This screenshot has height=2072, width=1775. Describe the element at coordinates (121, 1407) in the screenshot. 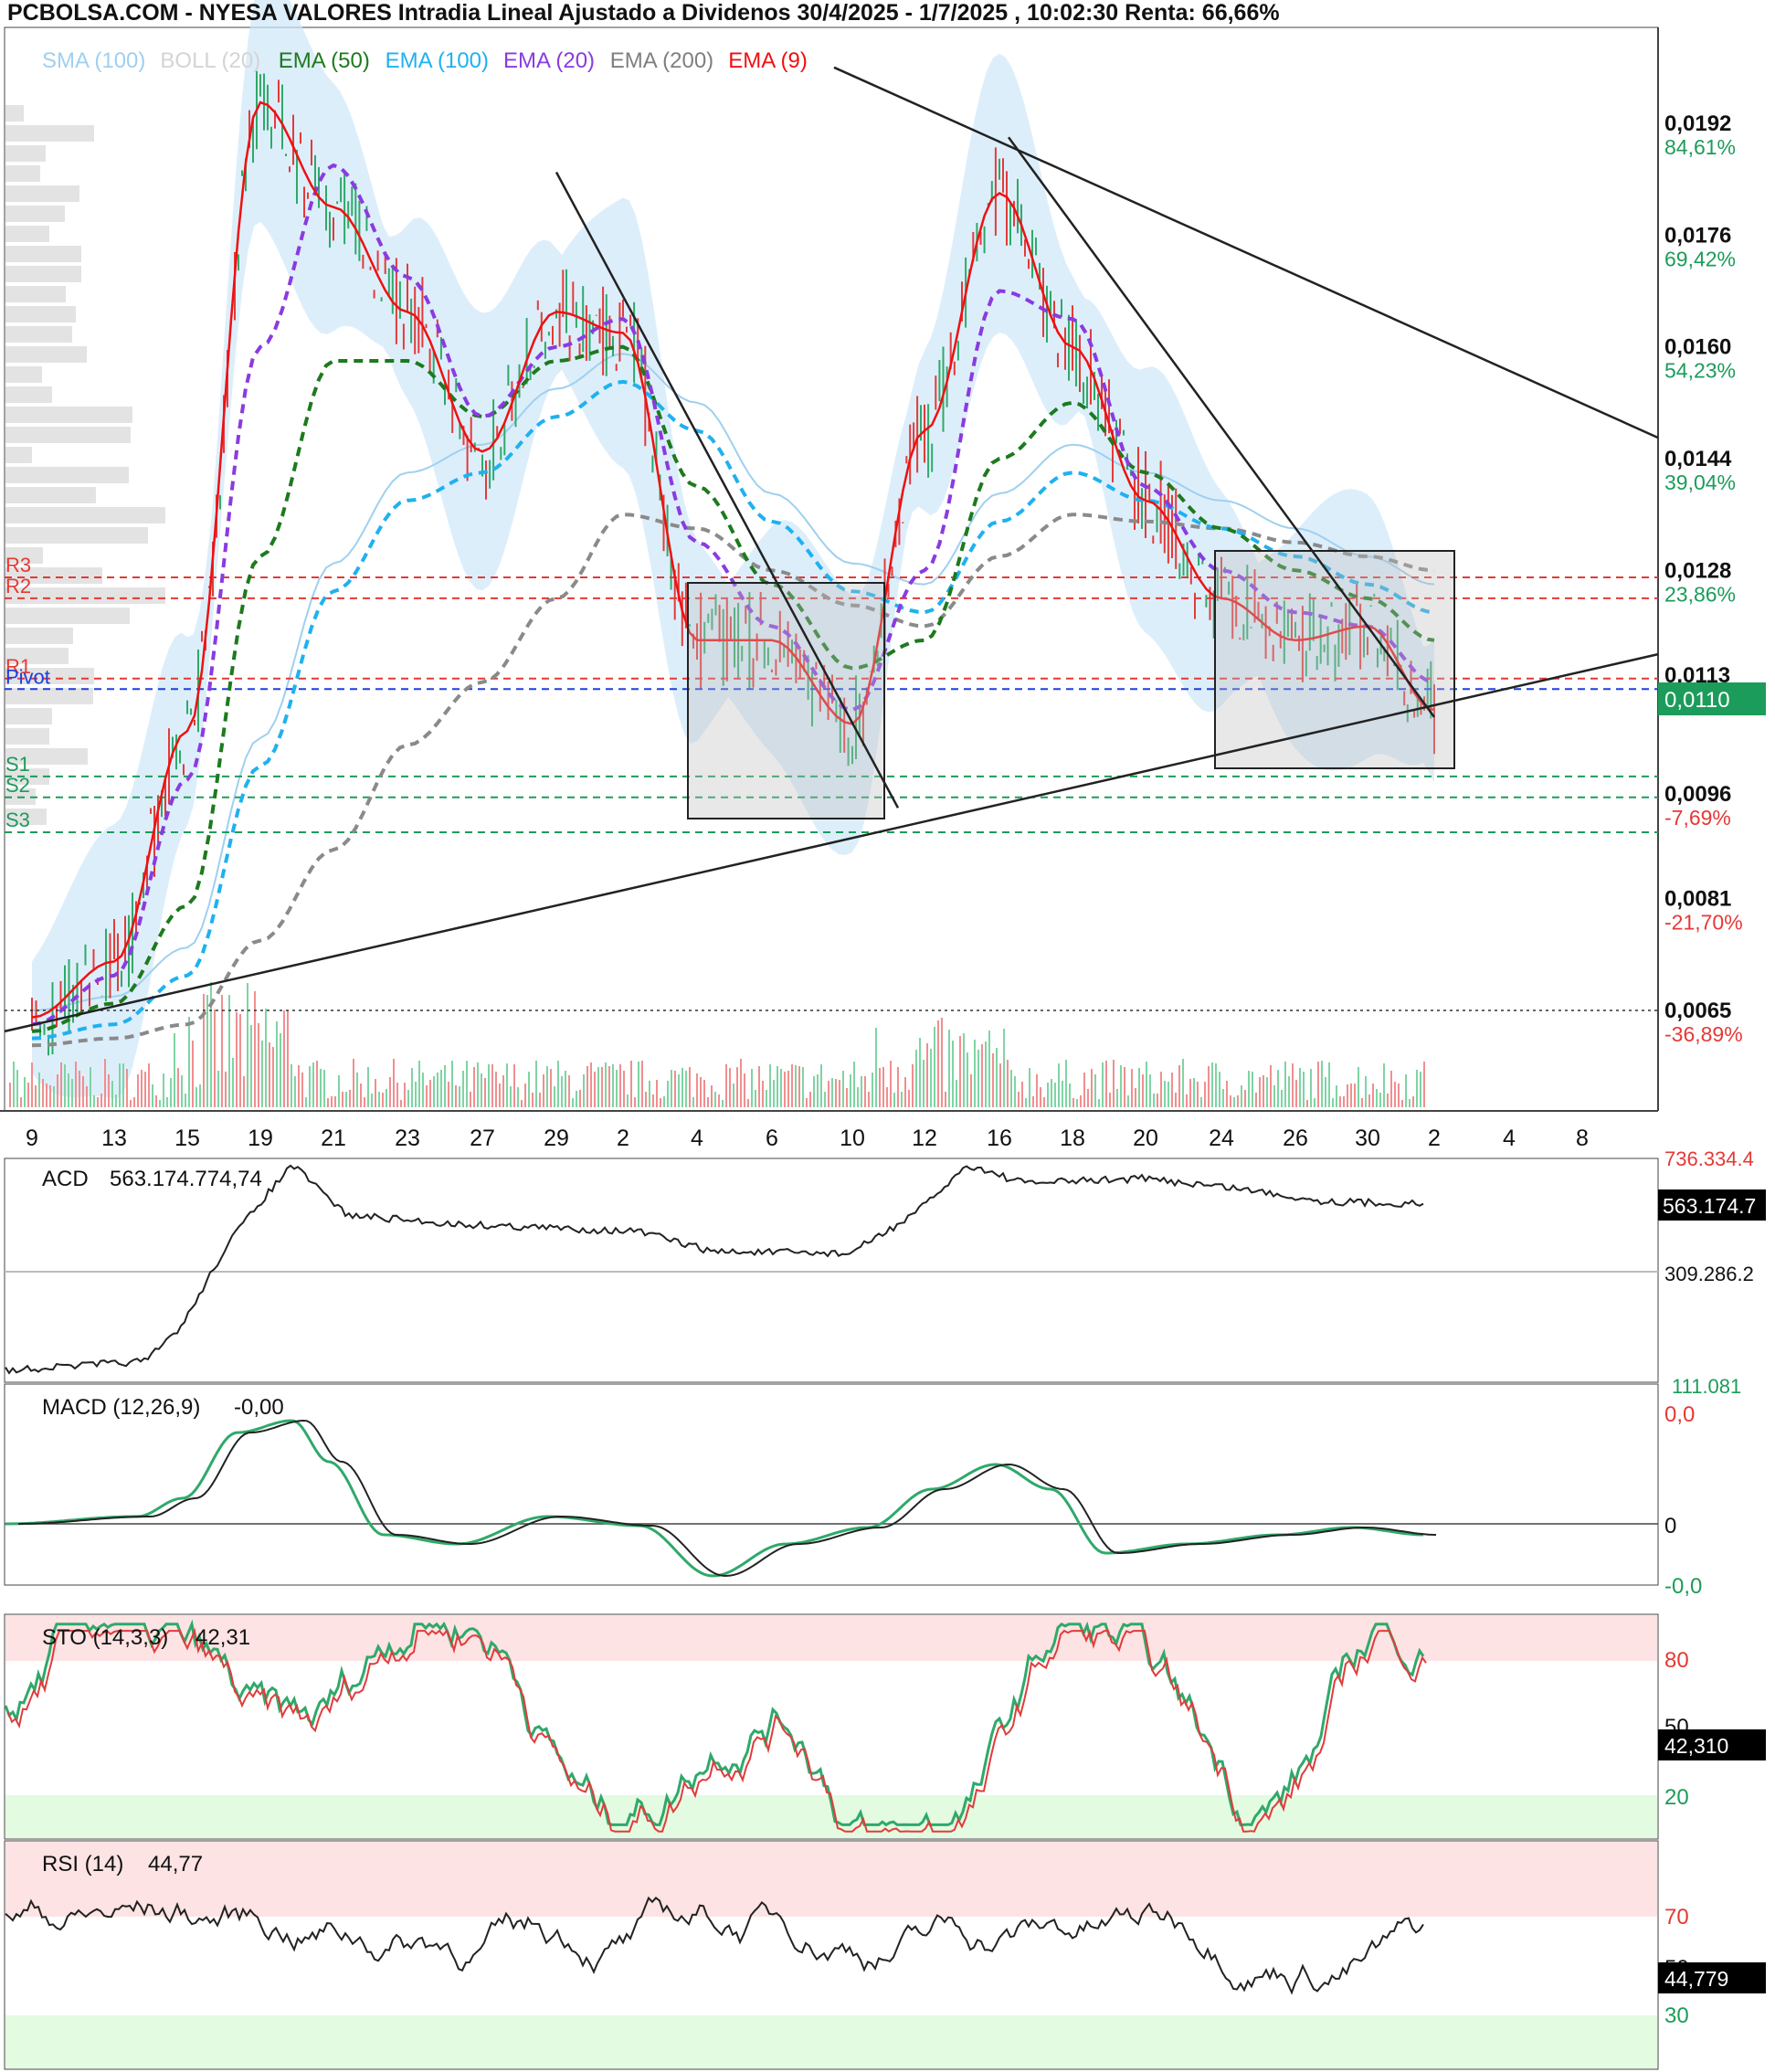

I see `macd-label: MACD (12,26,9)` at that location.